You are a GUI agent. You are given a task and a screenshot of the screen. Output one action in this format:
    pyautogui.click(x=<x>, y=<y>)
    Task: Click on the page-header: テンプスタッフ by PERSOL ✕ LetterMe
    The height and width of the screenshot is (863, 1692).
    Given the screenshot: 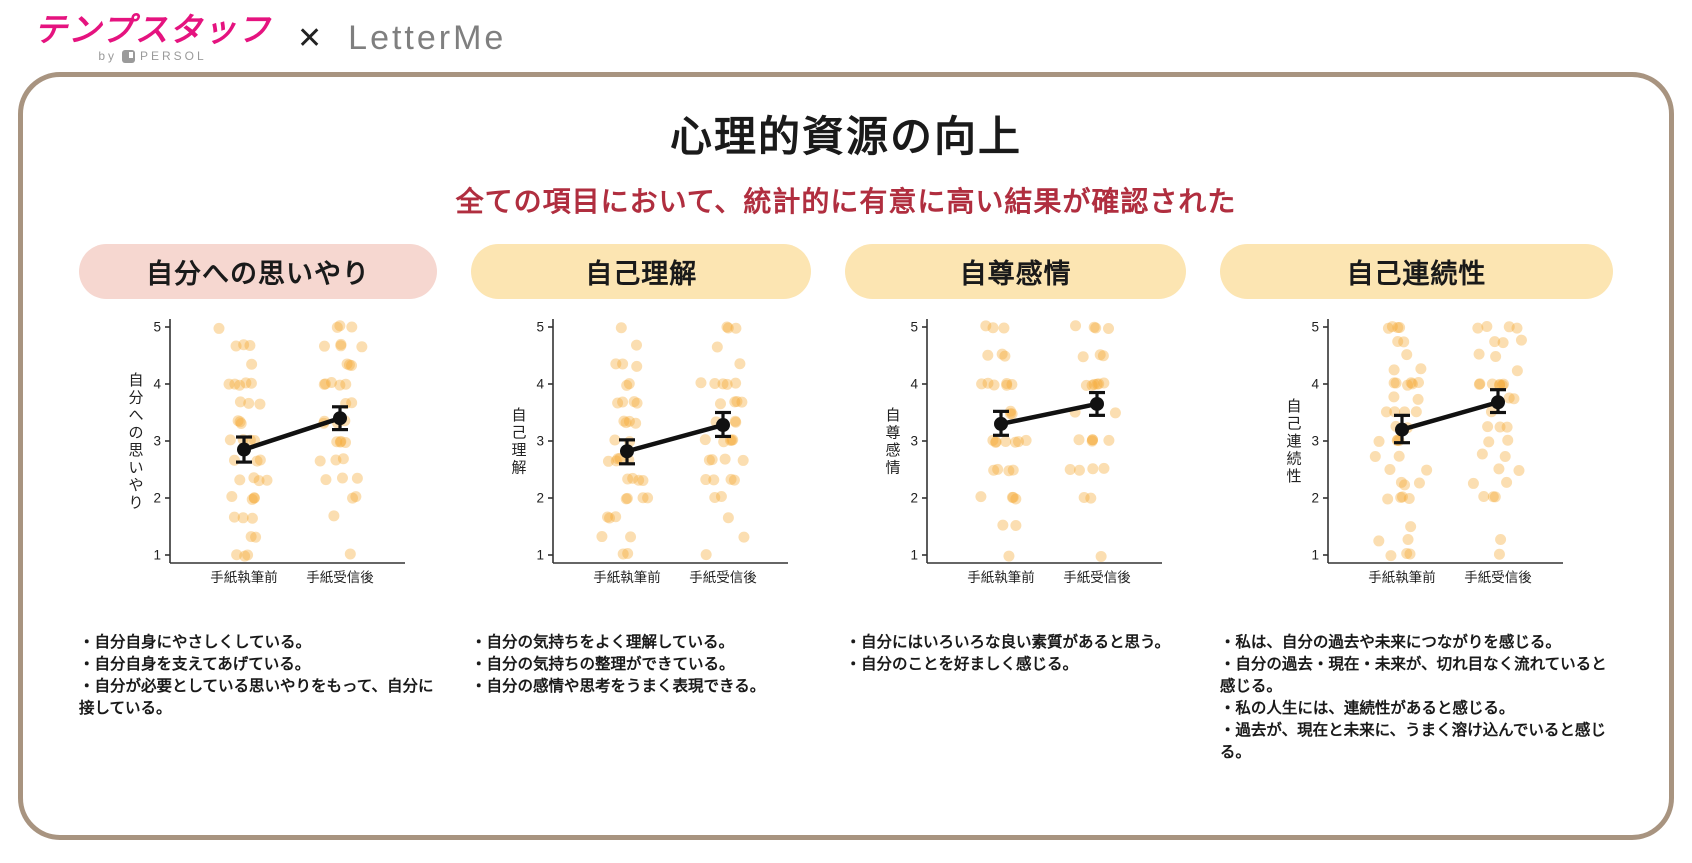 What is the action you would take?
    pyautogui.click(x=846, y=34)
    